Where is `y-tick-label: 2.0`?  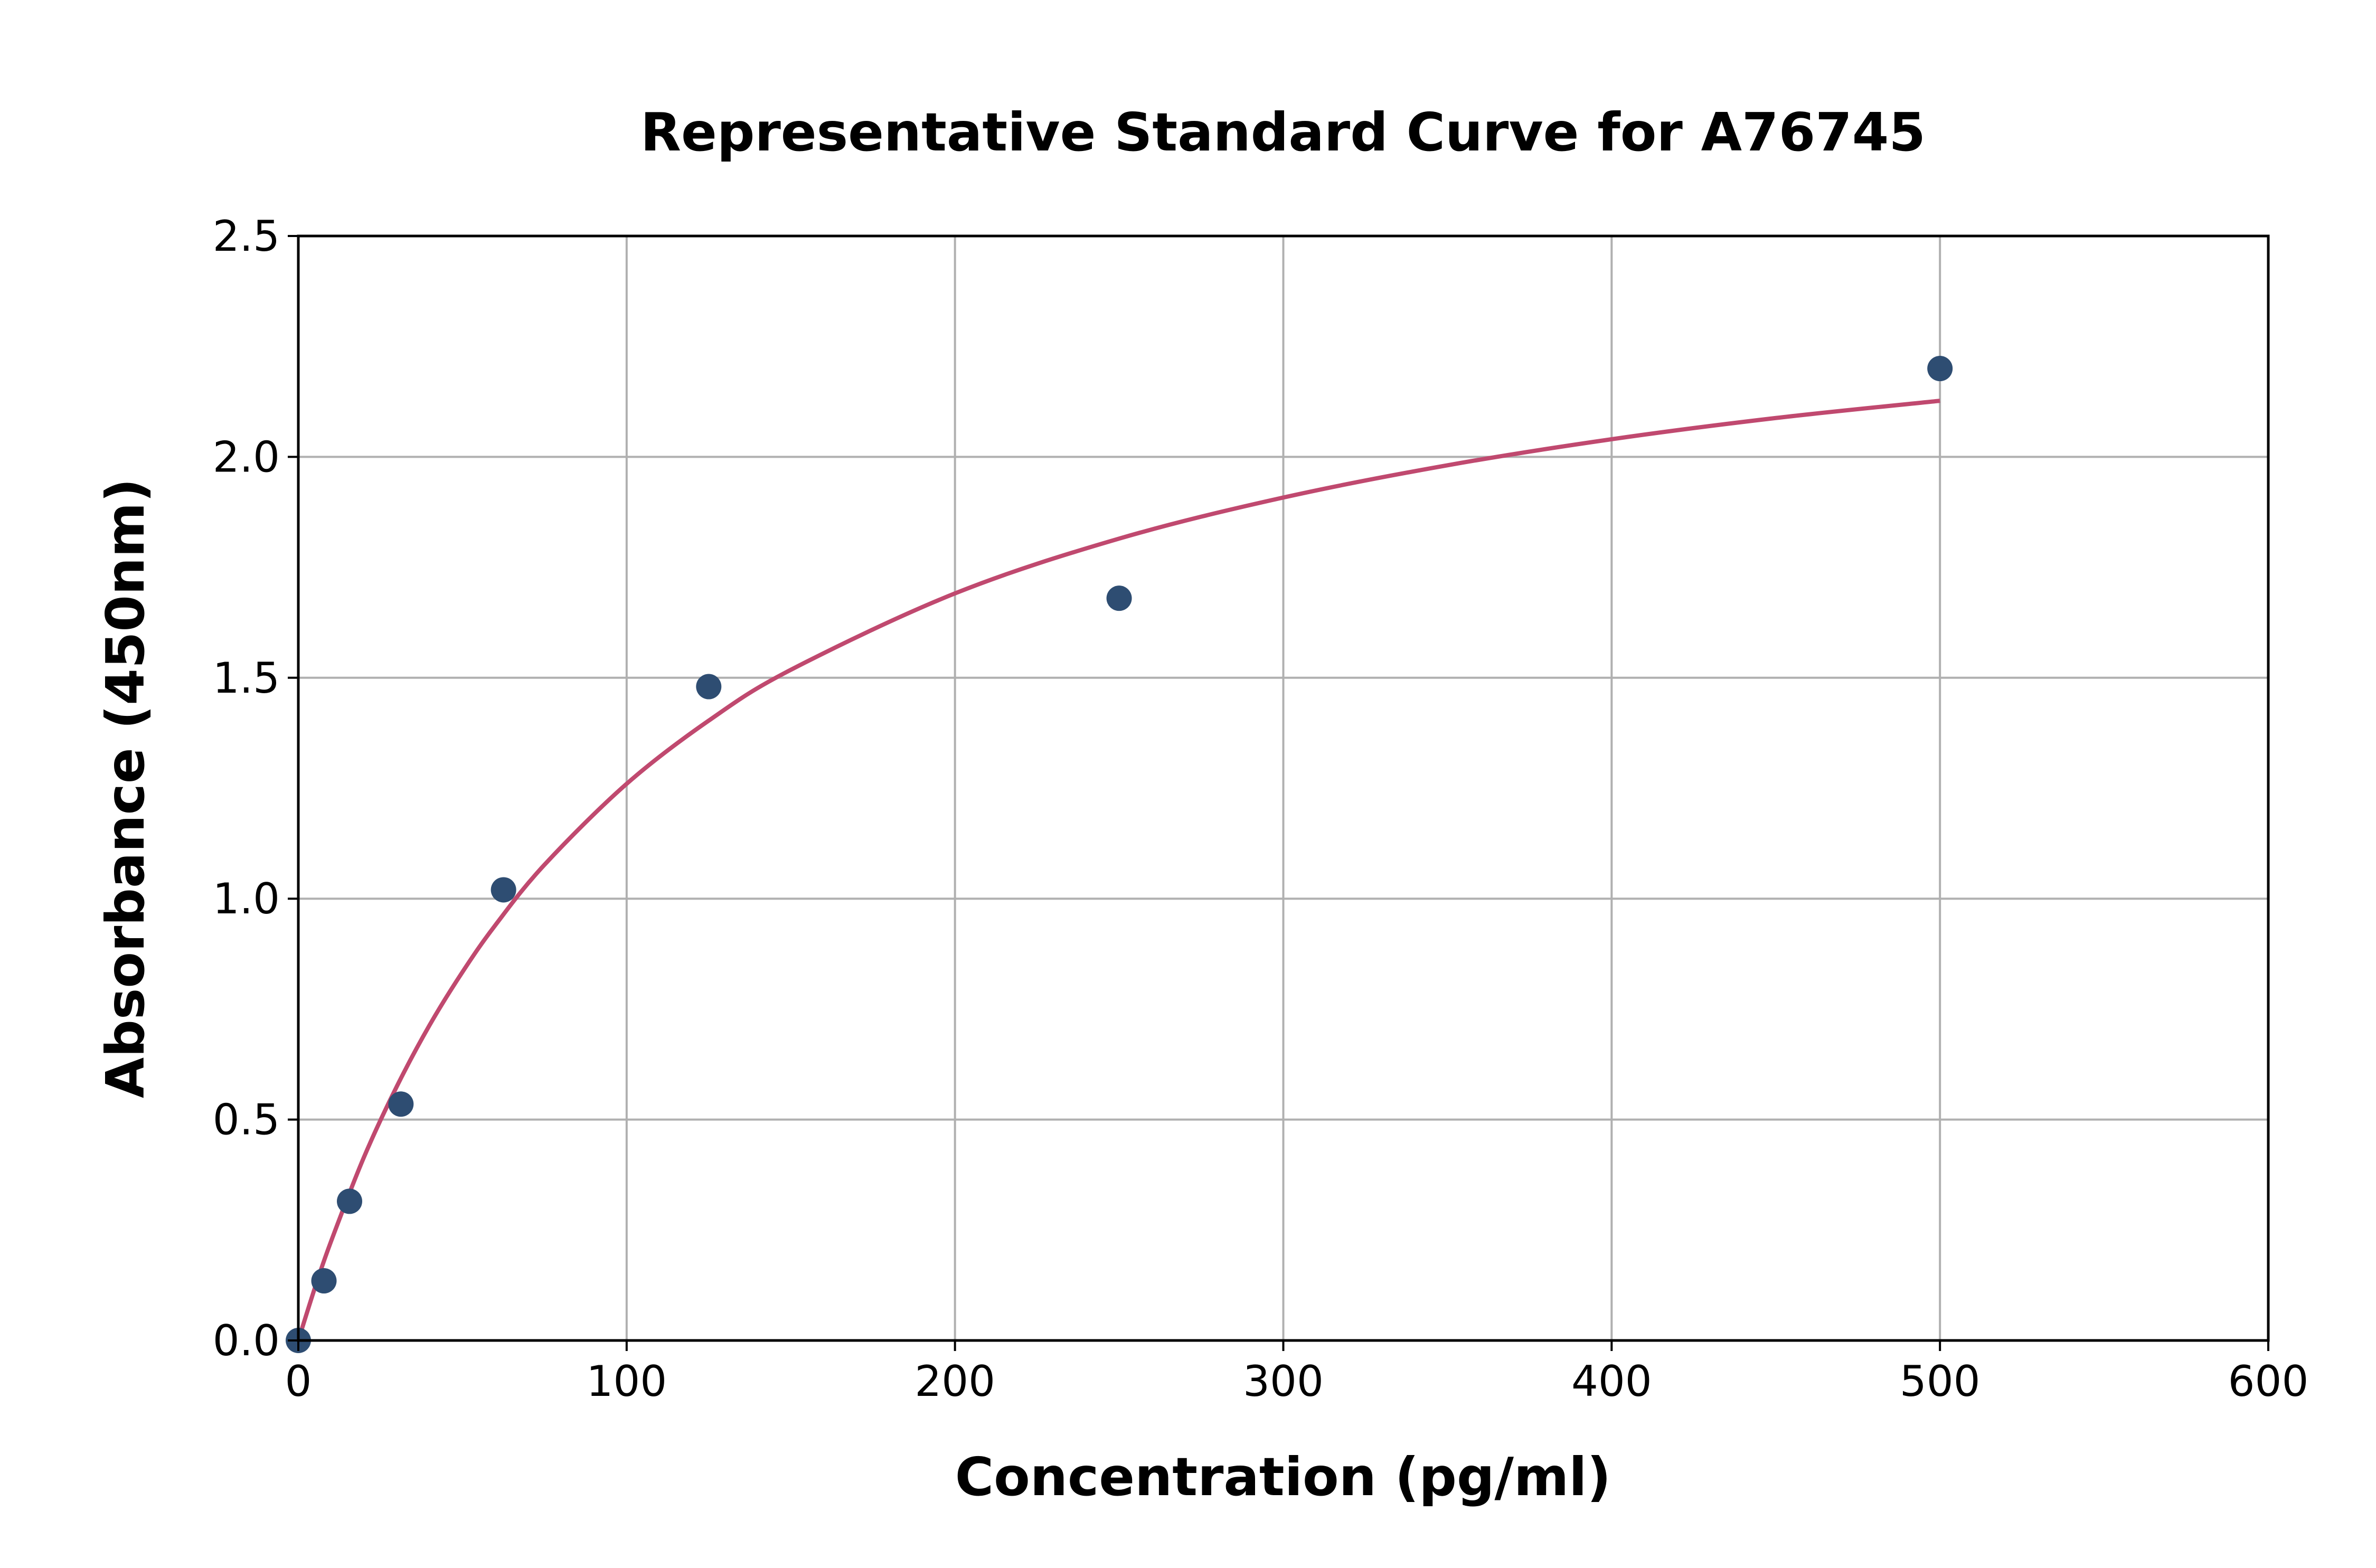 y-tick-label: 2.0 is located at coordinates (247, 456).